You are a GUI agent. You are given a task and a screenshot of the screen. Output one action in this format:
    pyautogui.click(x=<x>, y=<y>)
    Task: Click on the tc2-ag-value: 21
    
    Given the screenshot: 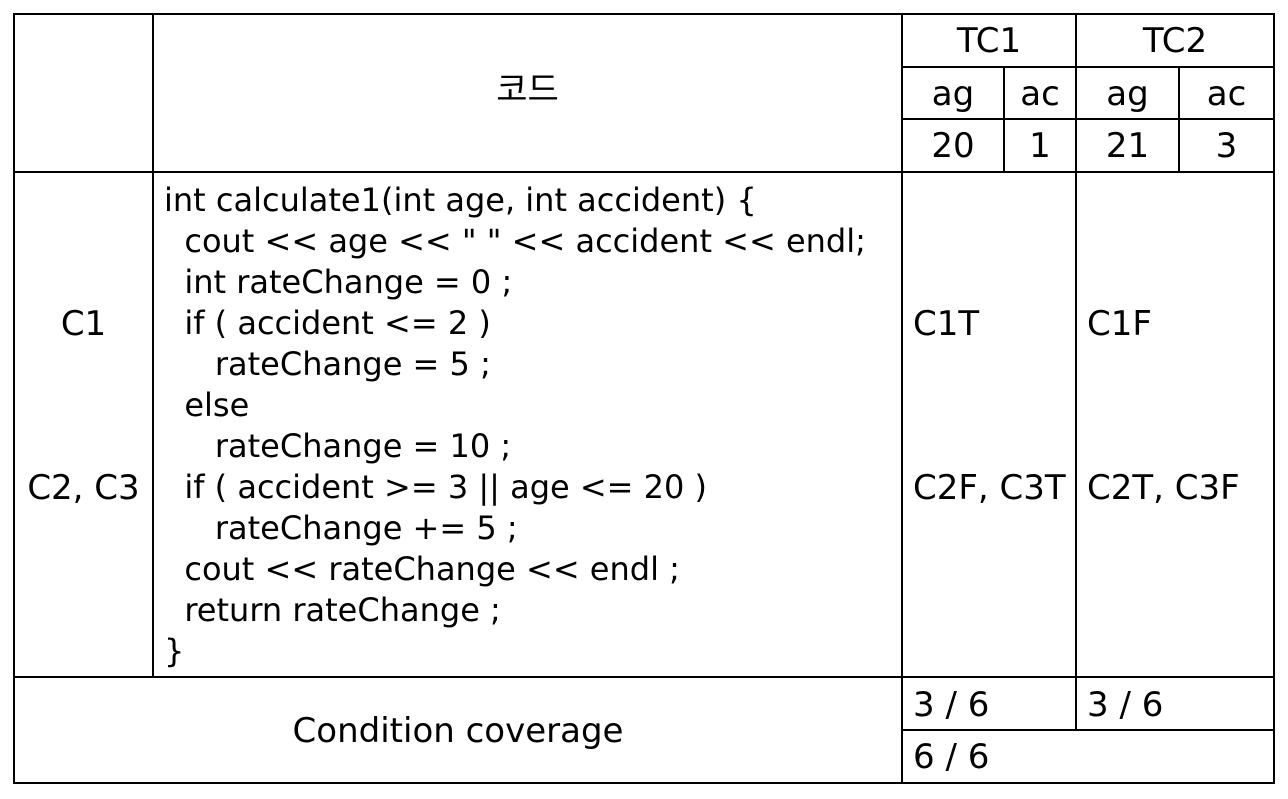 What is the action you would take?
    pyautogui.click(x=1127, y=146)
    